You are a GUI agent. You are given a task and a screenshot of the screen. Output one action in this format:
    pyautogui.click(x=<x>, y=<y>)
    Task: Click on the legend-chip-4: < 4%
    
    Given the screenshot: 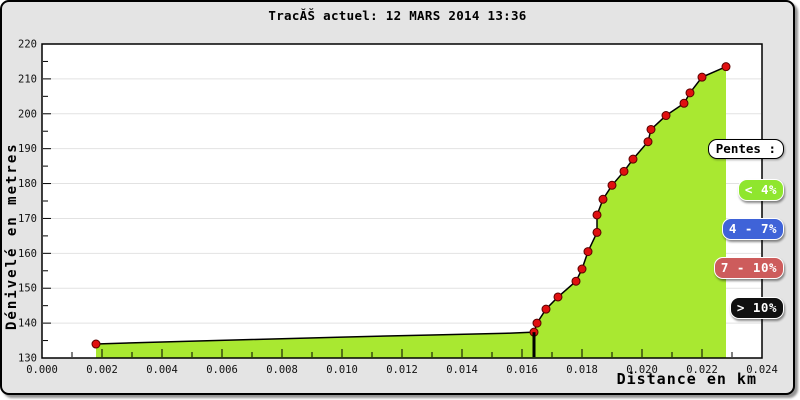 What is the action you would take?
    pyautogui.click(x=760, y=190)
    